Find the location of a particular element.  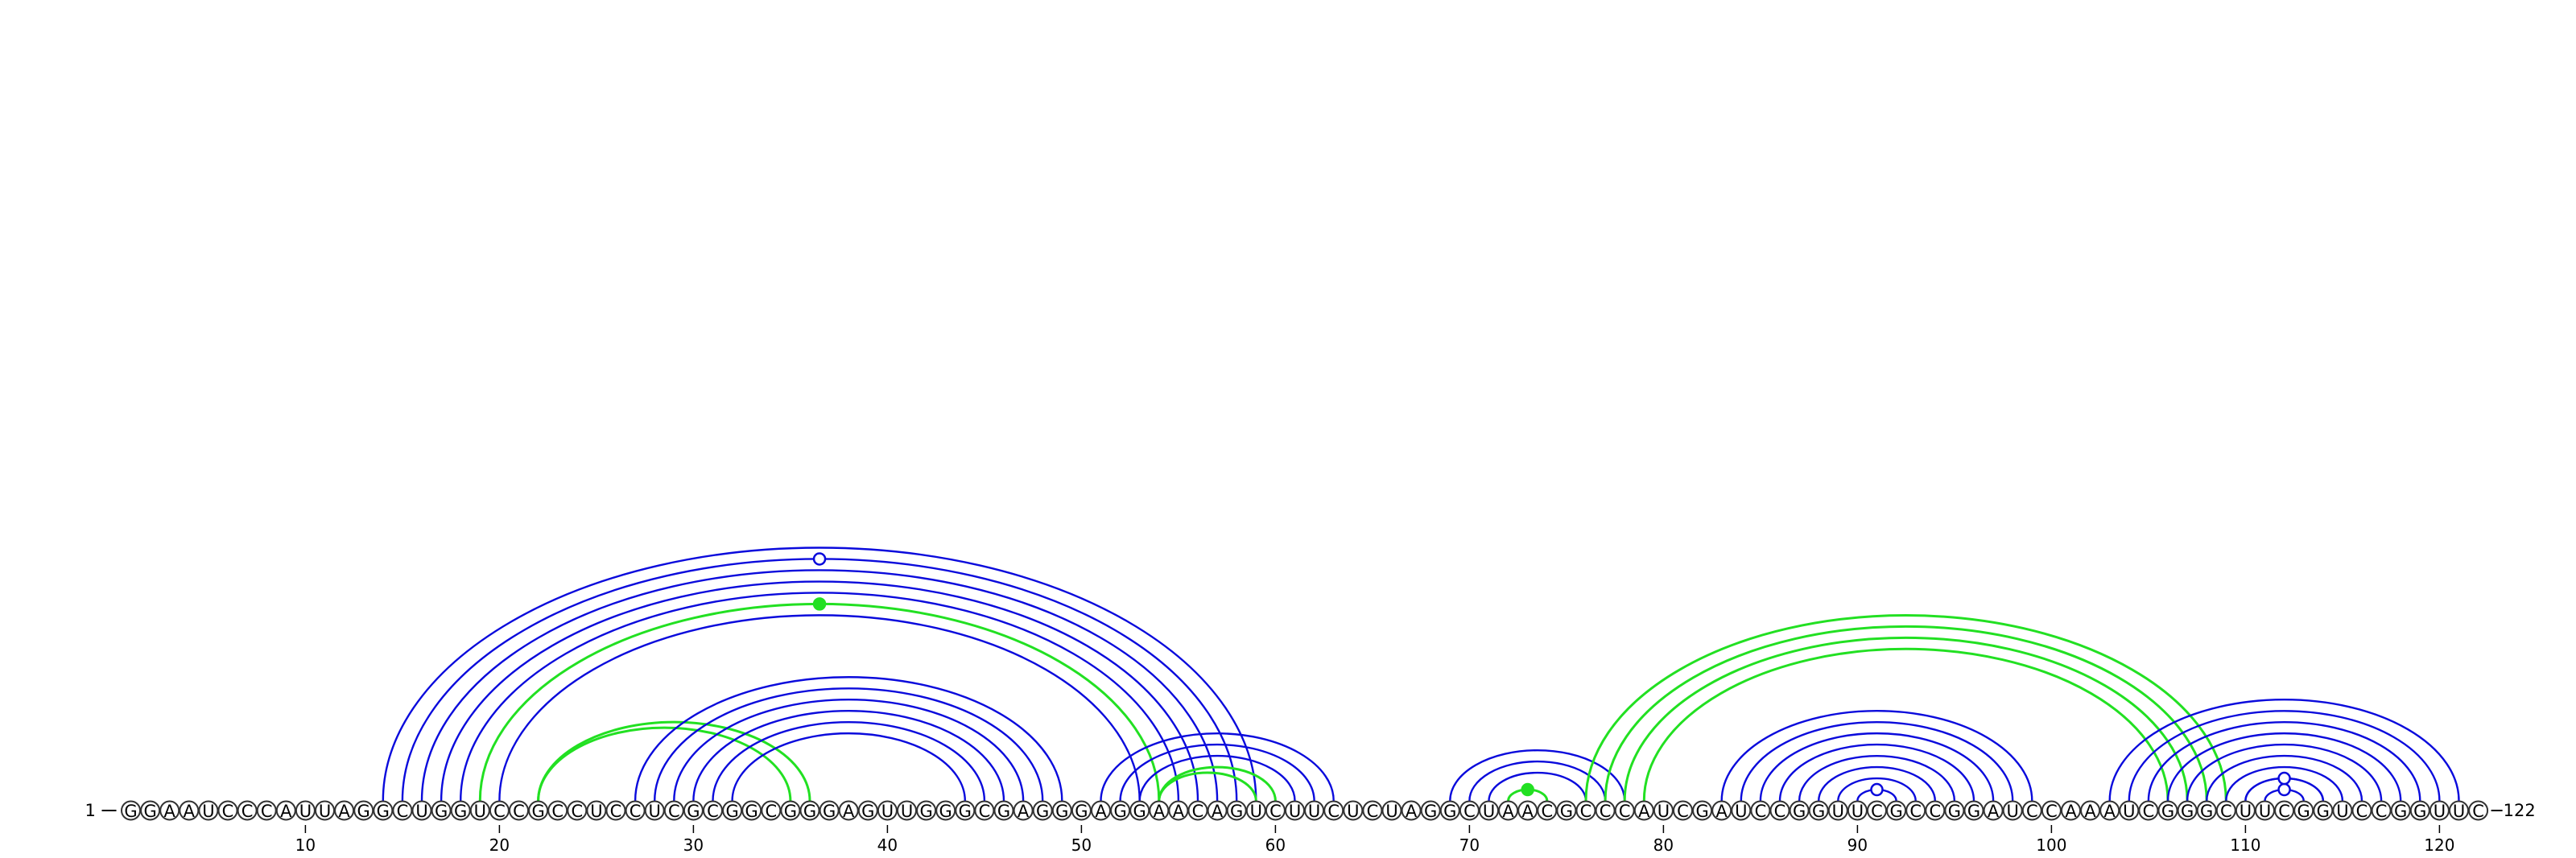

tick-label: 120 is located at coordinates (2439, 845).